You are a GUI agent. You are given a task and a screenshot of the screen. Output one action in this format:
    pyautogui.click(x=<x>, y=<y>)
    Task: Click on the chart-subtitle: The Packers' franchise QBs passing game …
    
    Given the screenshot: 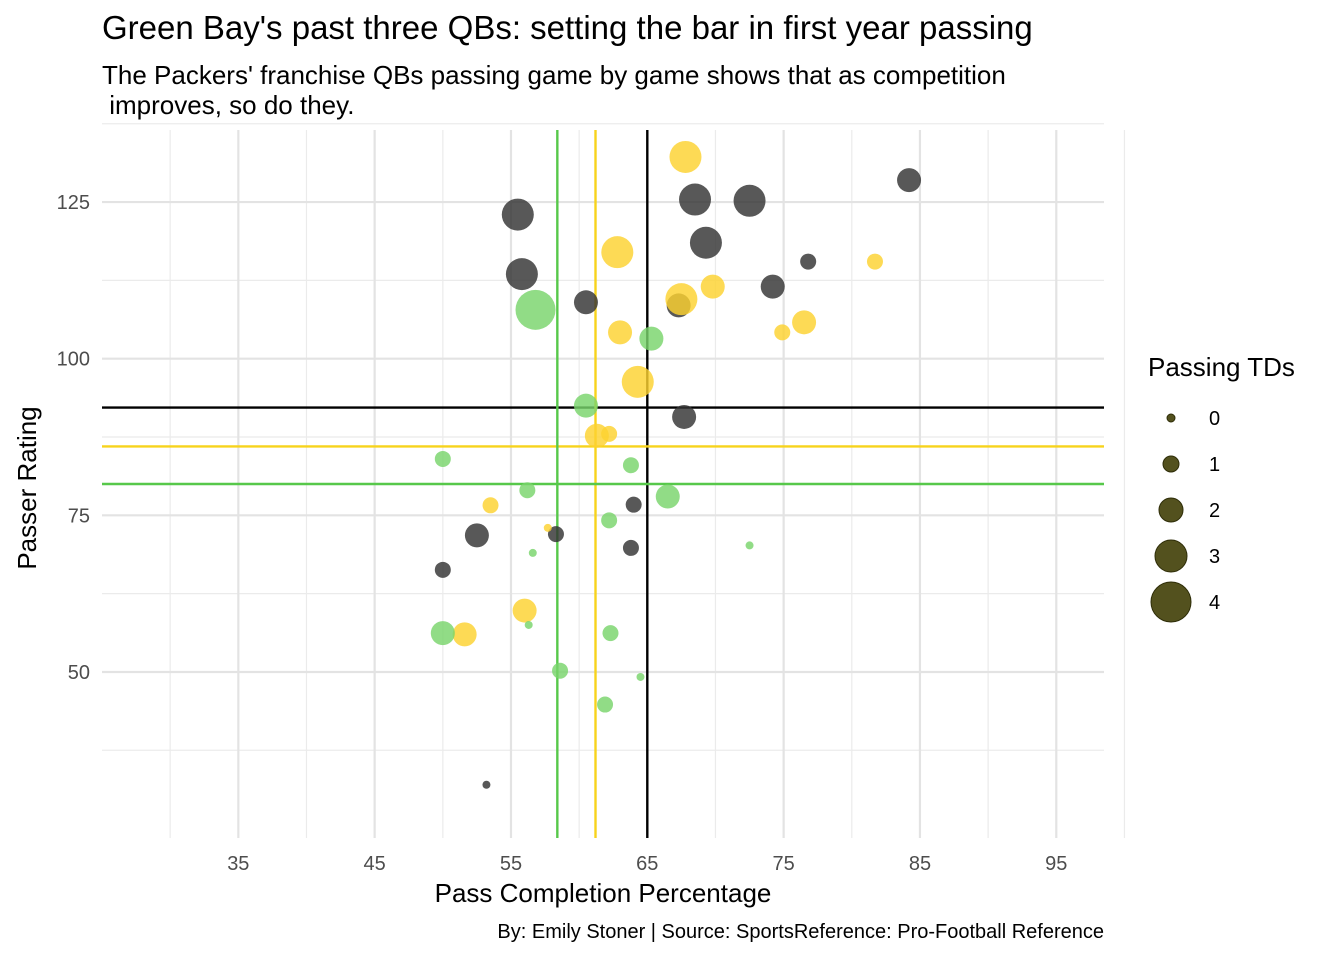 What is the action you would take?
    pyautogui.click(x=554, y=90)
    